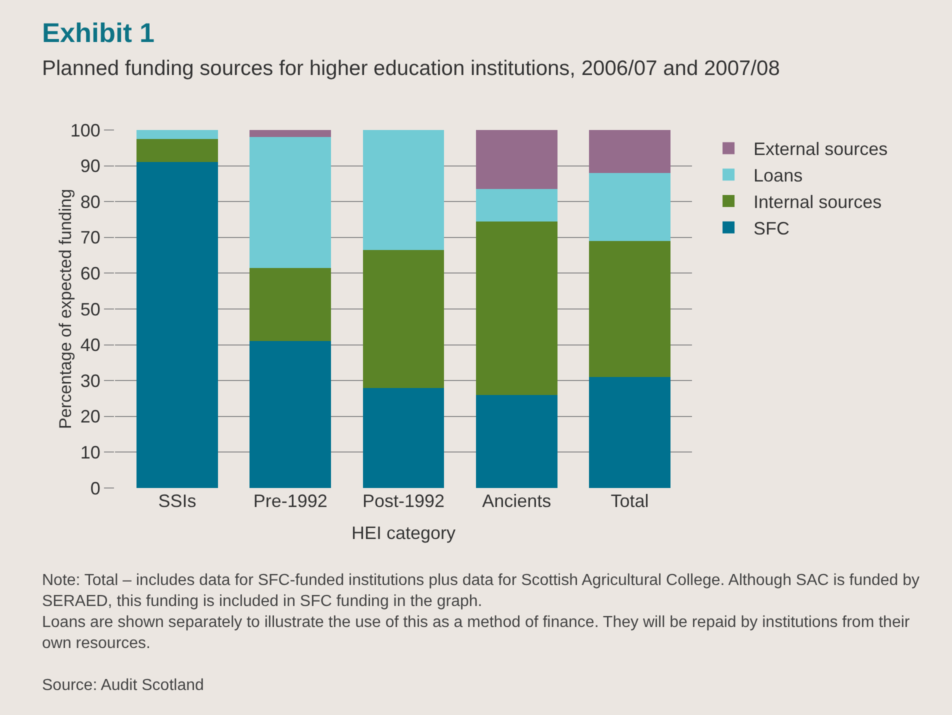 The width and height of the screenshot is (952, 715). Describe the element at coordinates (90, 238) in the screenshot. I see `y-tick-label: 70` at that location.